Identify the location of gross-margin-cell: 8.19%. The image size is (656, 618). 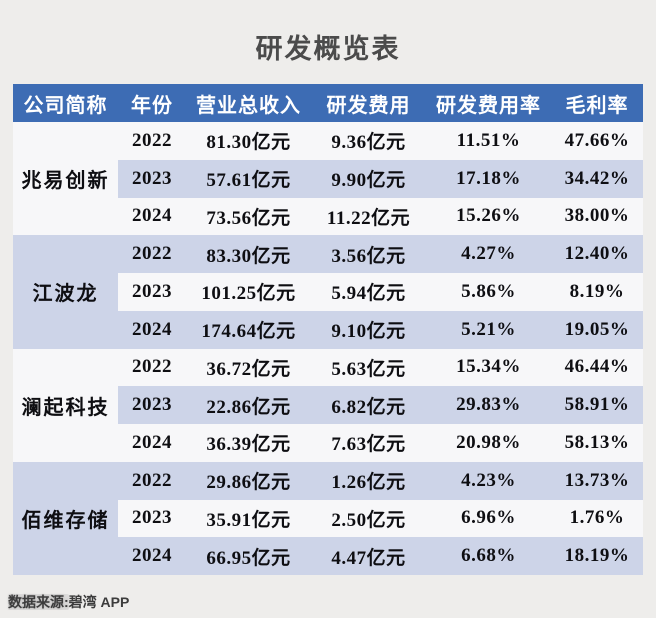
(597, 292).